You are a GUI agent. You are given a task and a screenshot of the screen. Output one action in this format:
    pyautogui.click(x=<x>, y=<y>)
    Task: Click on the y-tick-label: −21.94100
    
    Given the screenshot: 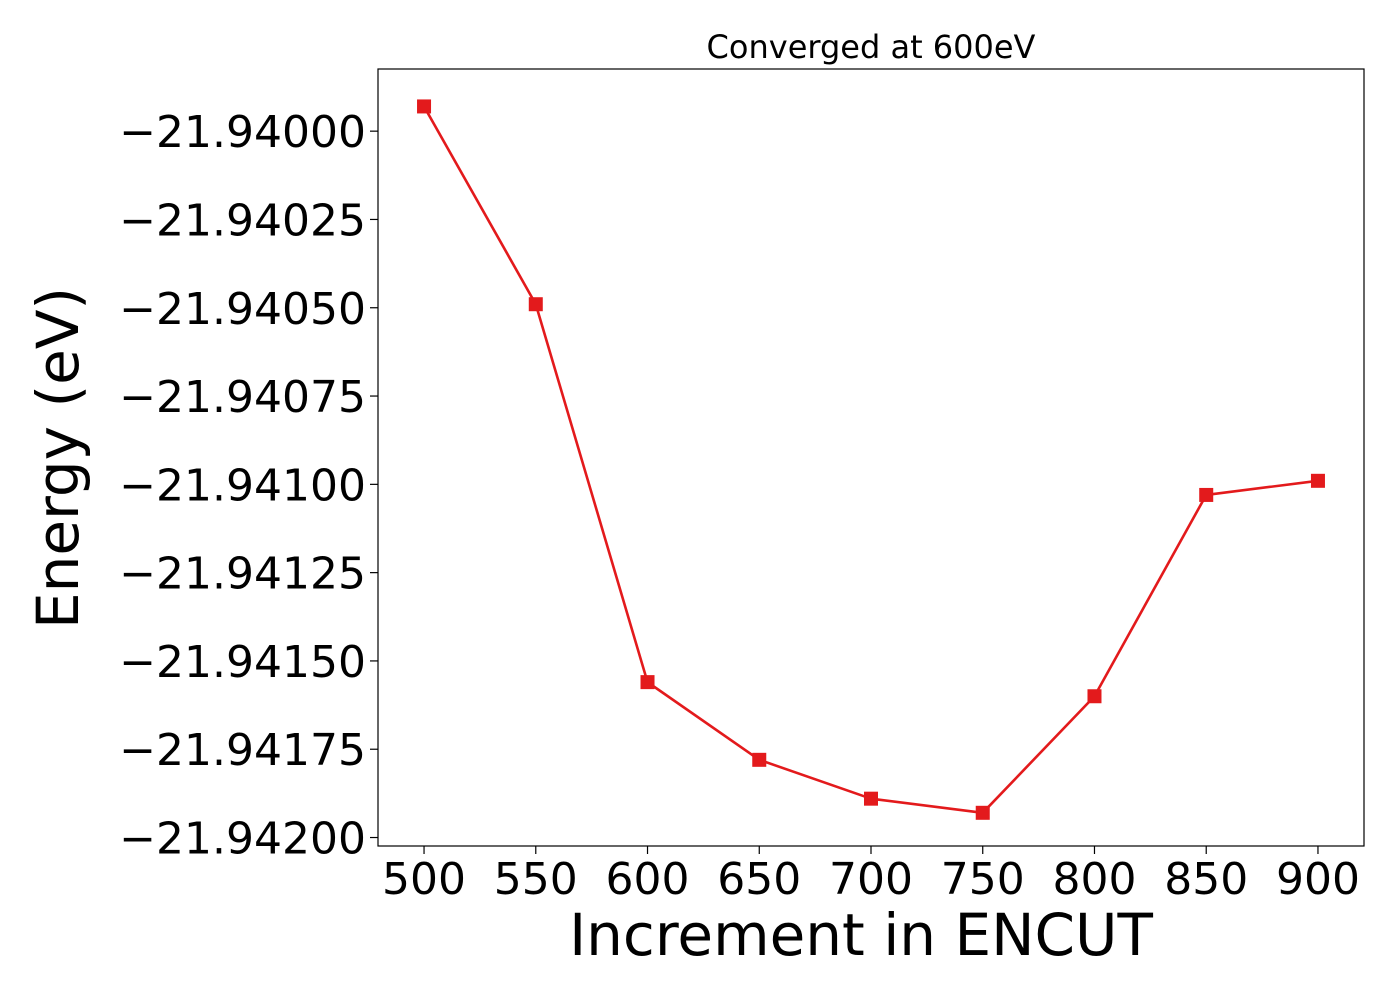 What is the action you would take?
    pyautogui.click(x=242, y=485)
    